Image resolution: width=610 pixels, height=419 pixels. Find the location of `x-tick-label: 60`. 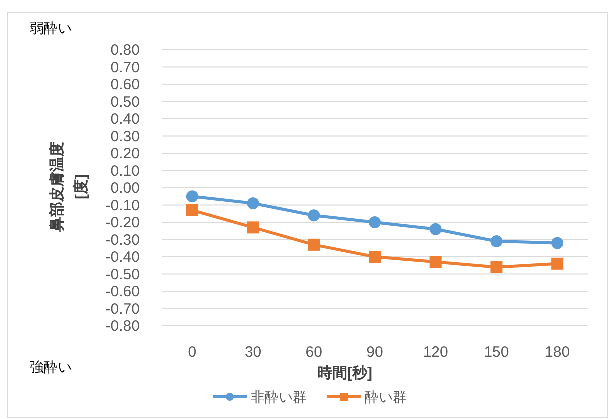

x-tick-label: 60 is located at coordinates (314, 352).